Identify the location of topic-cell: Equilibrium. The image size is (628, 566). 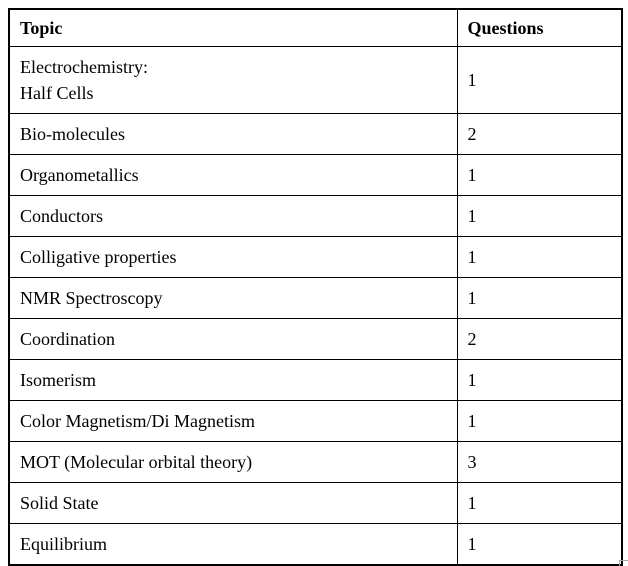
(233, 544).